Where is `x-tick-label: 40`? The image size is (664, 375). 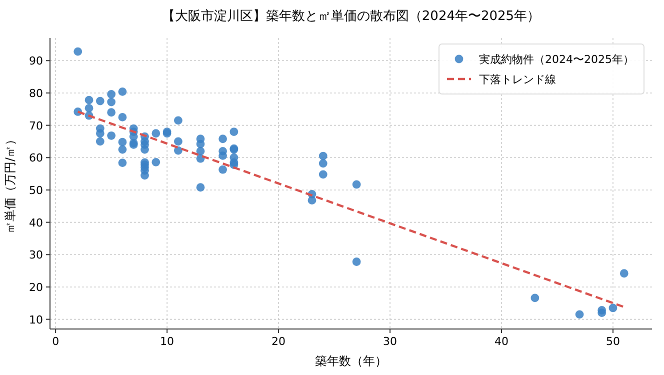
x-tick-label: 40 is located at coordinates (501, 341).